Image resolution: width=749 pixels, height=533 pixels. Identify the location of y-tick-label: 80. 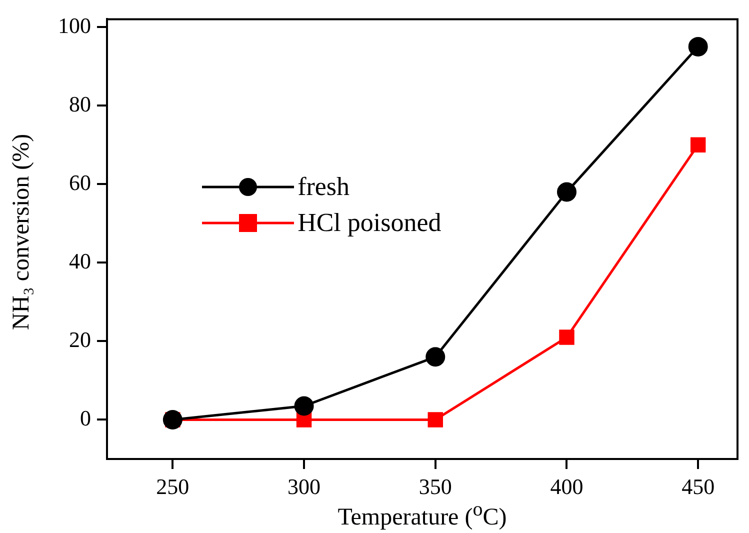
(80, 103).